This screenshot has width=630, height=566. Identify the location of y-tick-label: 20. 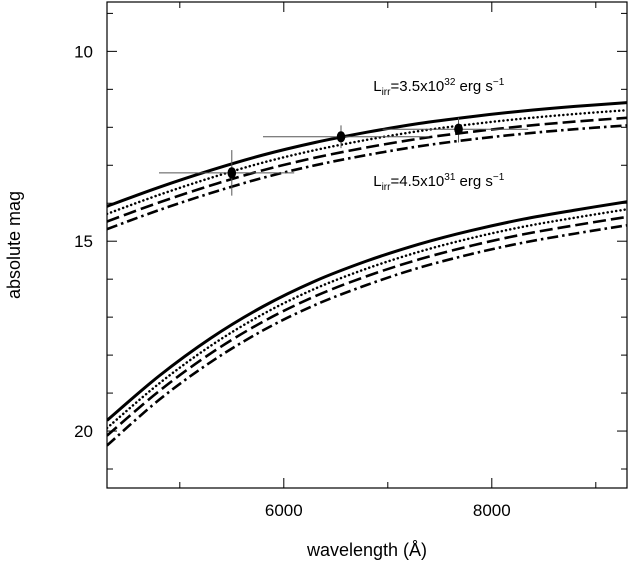
(83, 431).